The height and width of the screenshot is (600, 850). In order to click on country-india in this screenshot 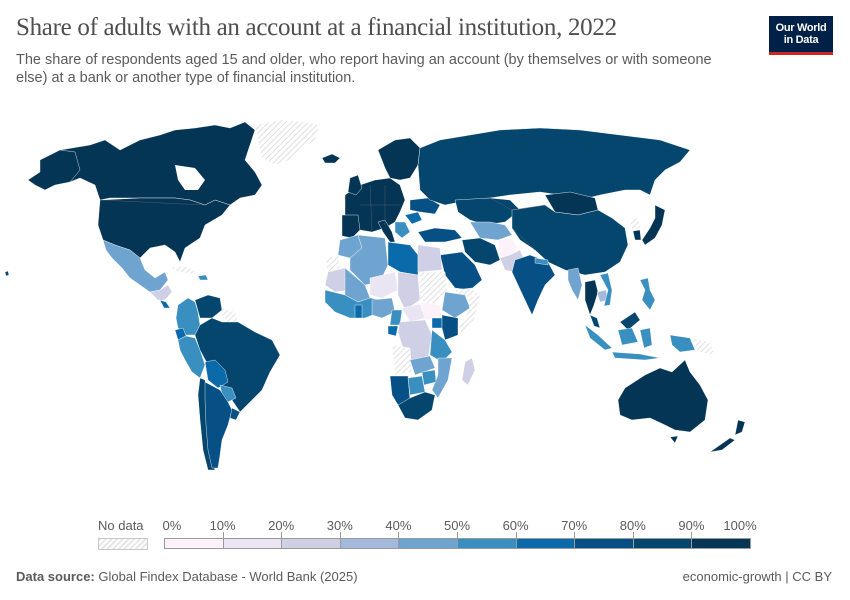, I will do `click(533, 285)`.